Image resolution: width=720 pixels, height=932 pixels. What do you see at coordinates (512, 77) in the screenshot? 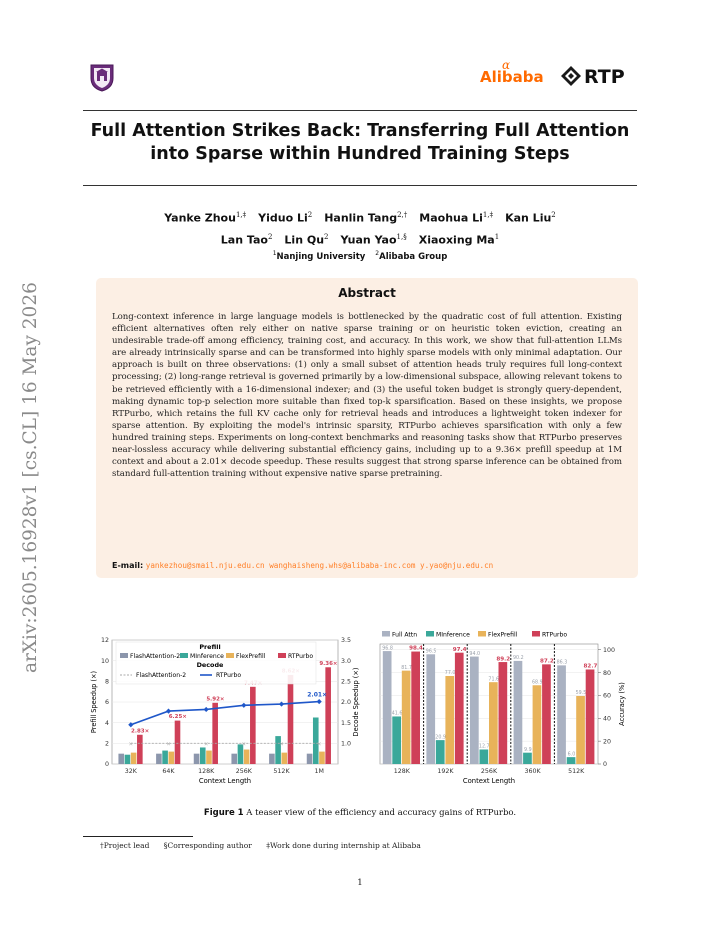
I see `alibaba-logo: Alibaba` at bounding box center [512, 77].